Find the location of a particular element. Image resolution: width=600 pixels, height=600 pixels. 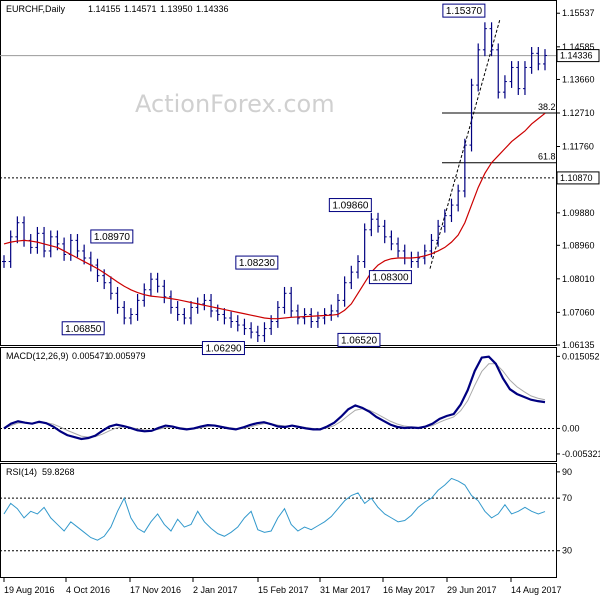

rsi-y-tick-label: 30 is located at coordinates (567, 551).